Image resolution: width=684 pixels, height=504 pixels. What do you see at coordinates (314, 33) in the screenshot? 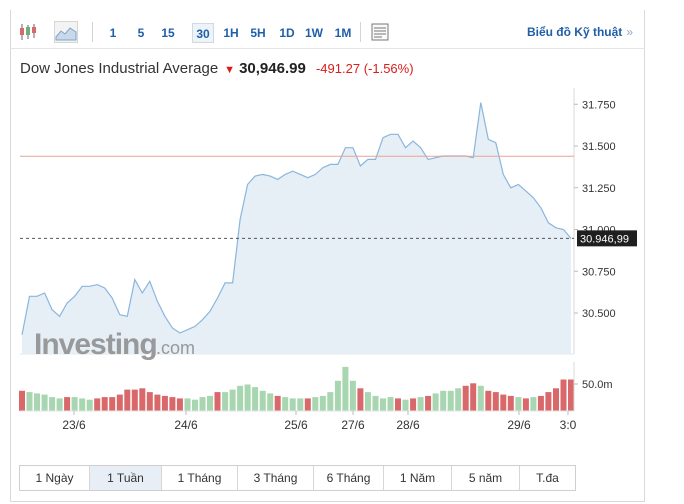
I see `interval-1w: 1W` at bounding box center [314, 33].